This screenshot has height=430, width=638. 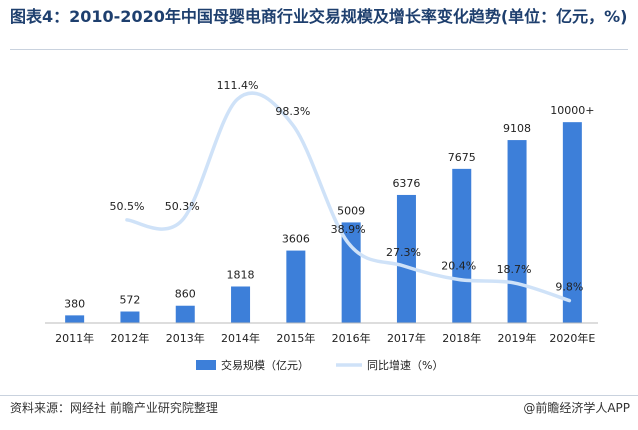 What do you see at coordinates (461, 338) in the screenshot?
I see `x-tick-label: 2018年` at bounding box center [461, 338].